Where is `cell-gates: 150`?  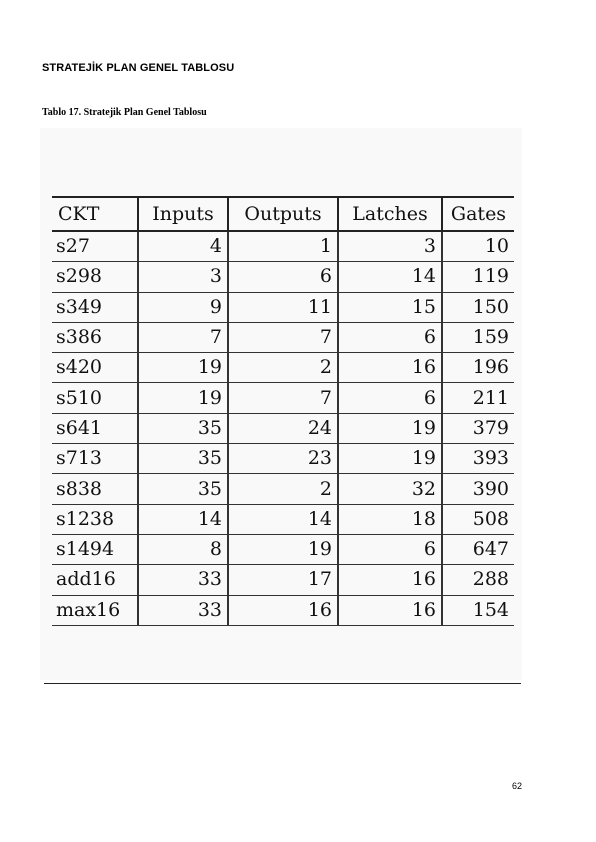 cell-gates: 150 is located at coordinates (477, 307).